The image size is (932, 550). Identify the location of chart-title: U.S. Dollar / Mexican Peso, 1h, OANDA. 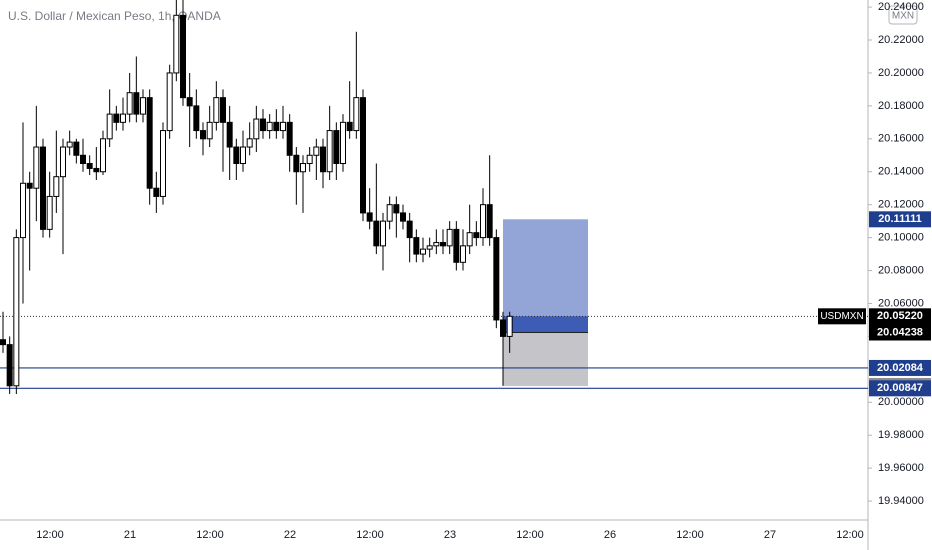
(114, 16).